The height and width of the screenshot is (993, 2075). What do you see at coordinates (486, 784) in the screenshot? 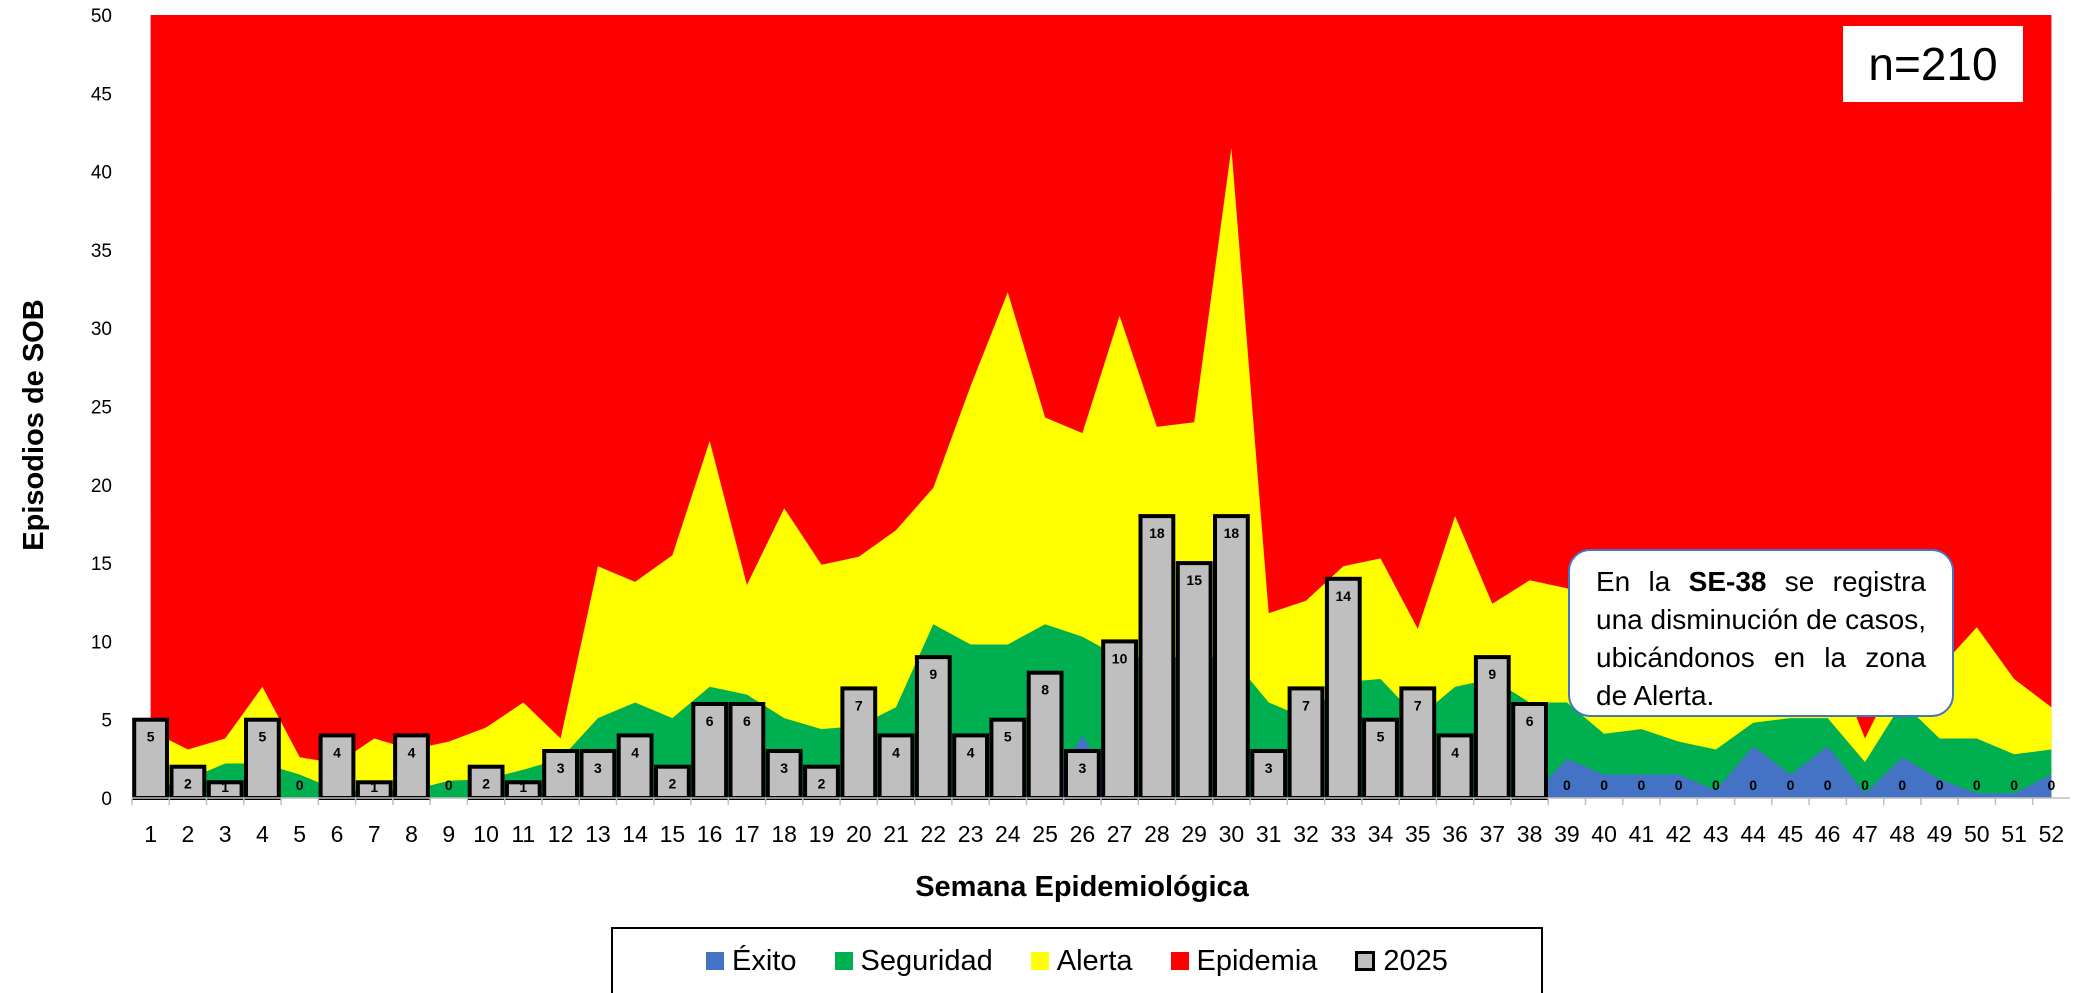
I see `bar-label-week-10: 2` at bounding box center [486, 784].